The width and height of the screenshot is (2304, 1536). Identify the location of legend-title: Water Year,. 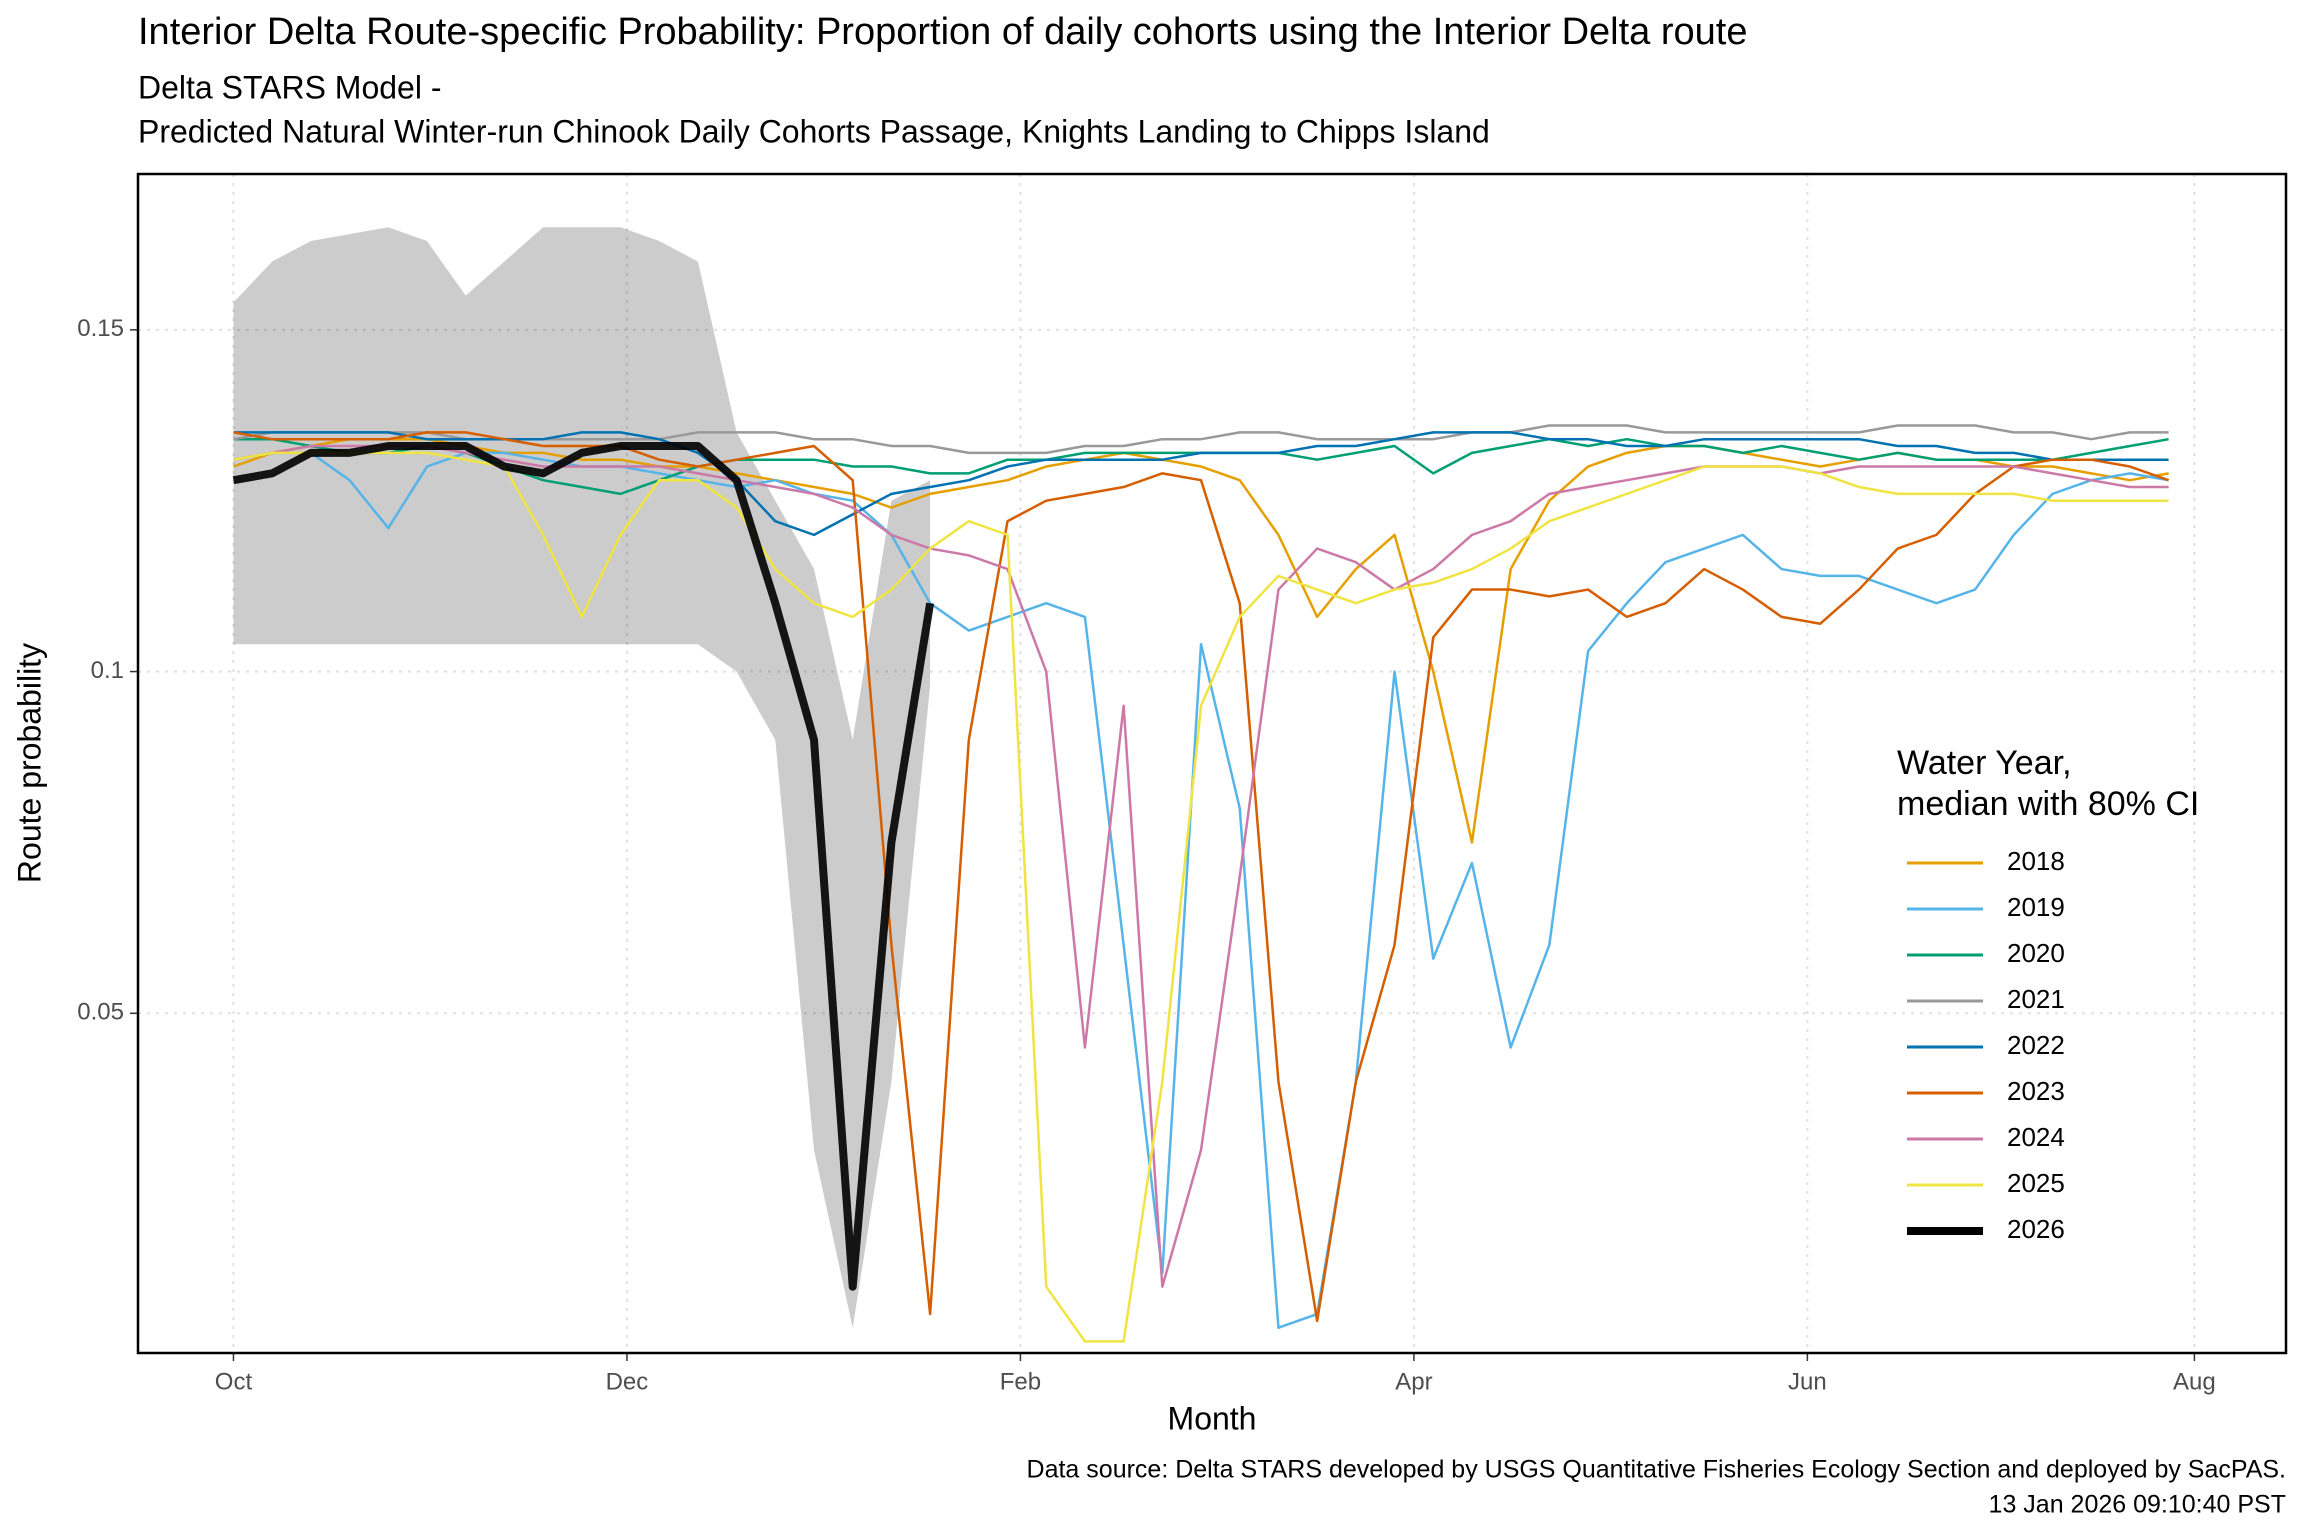
(1984, 763).